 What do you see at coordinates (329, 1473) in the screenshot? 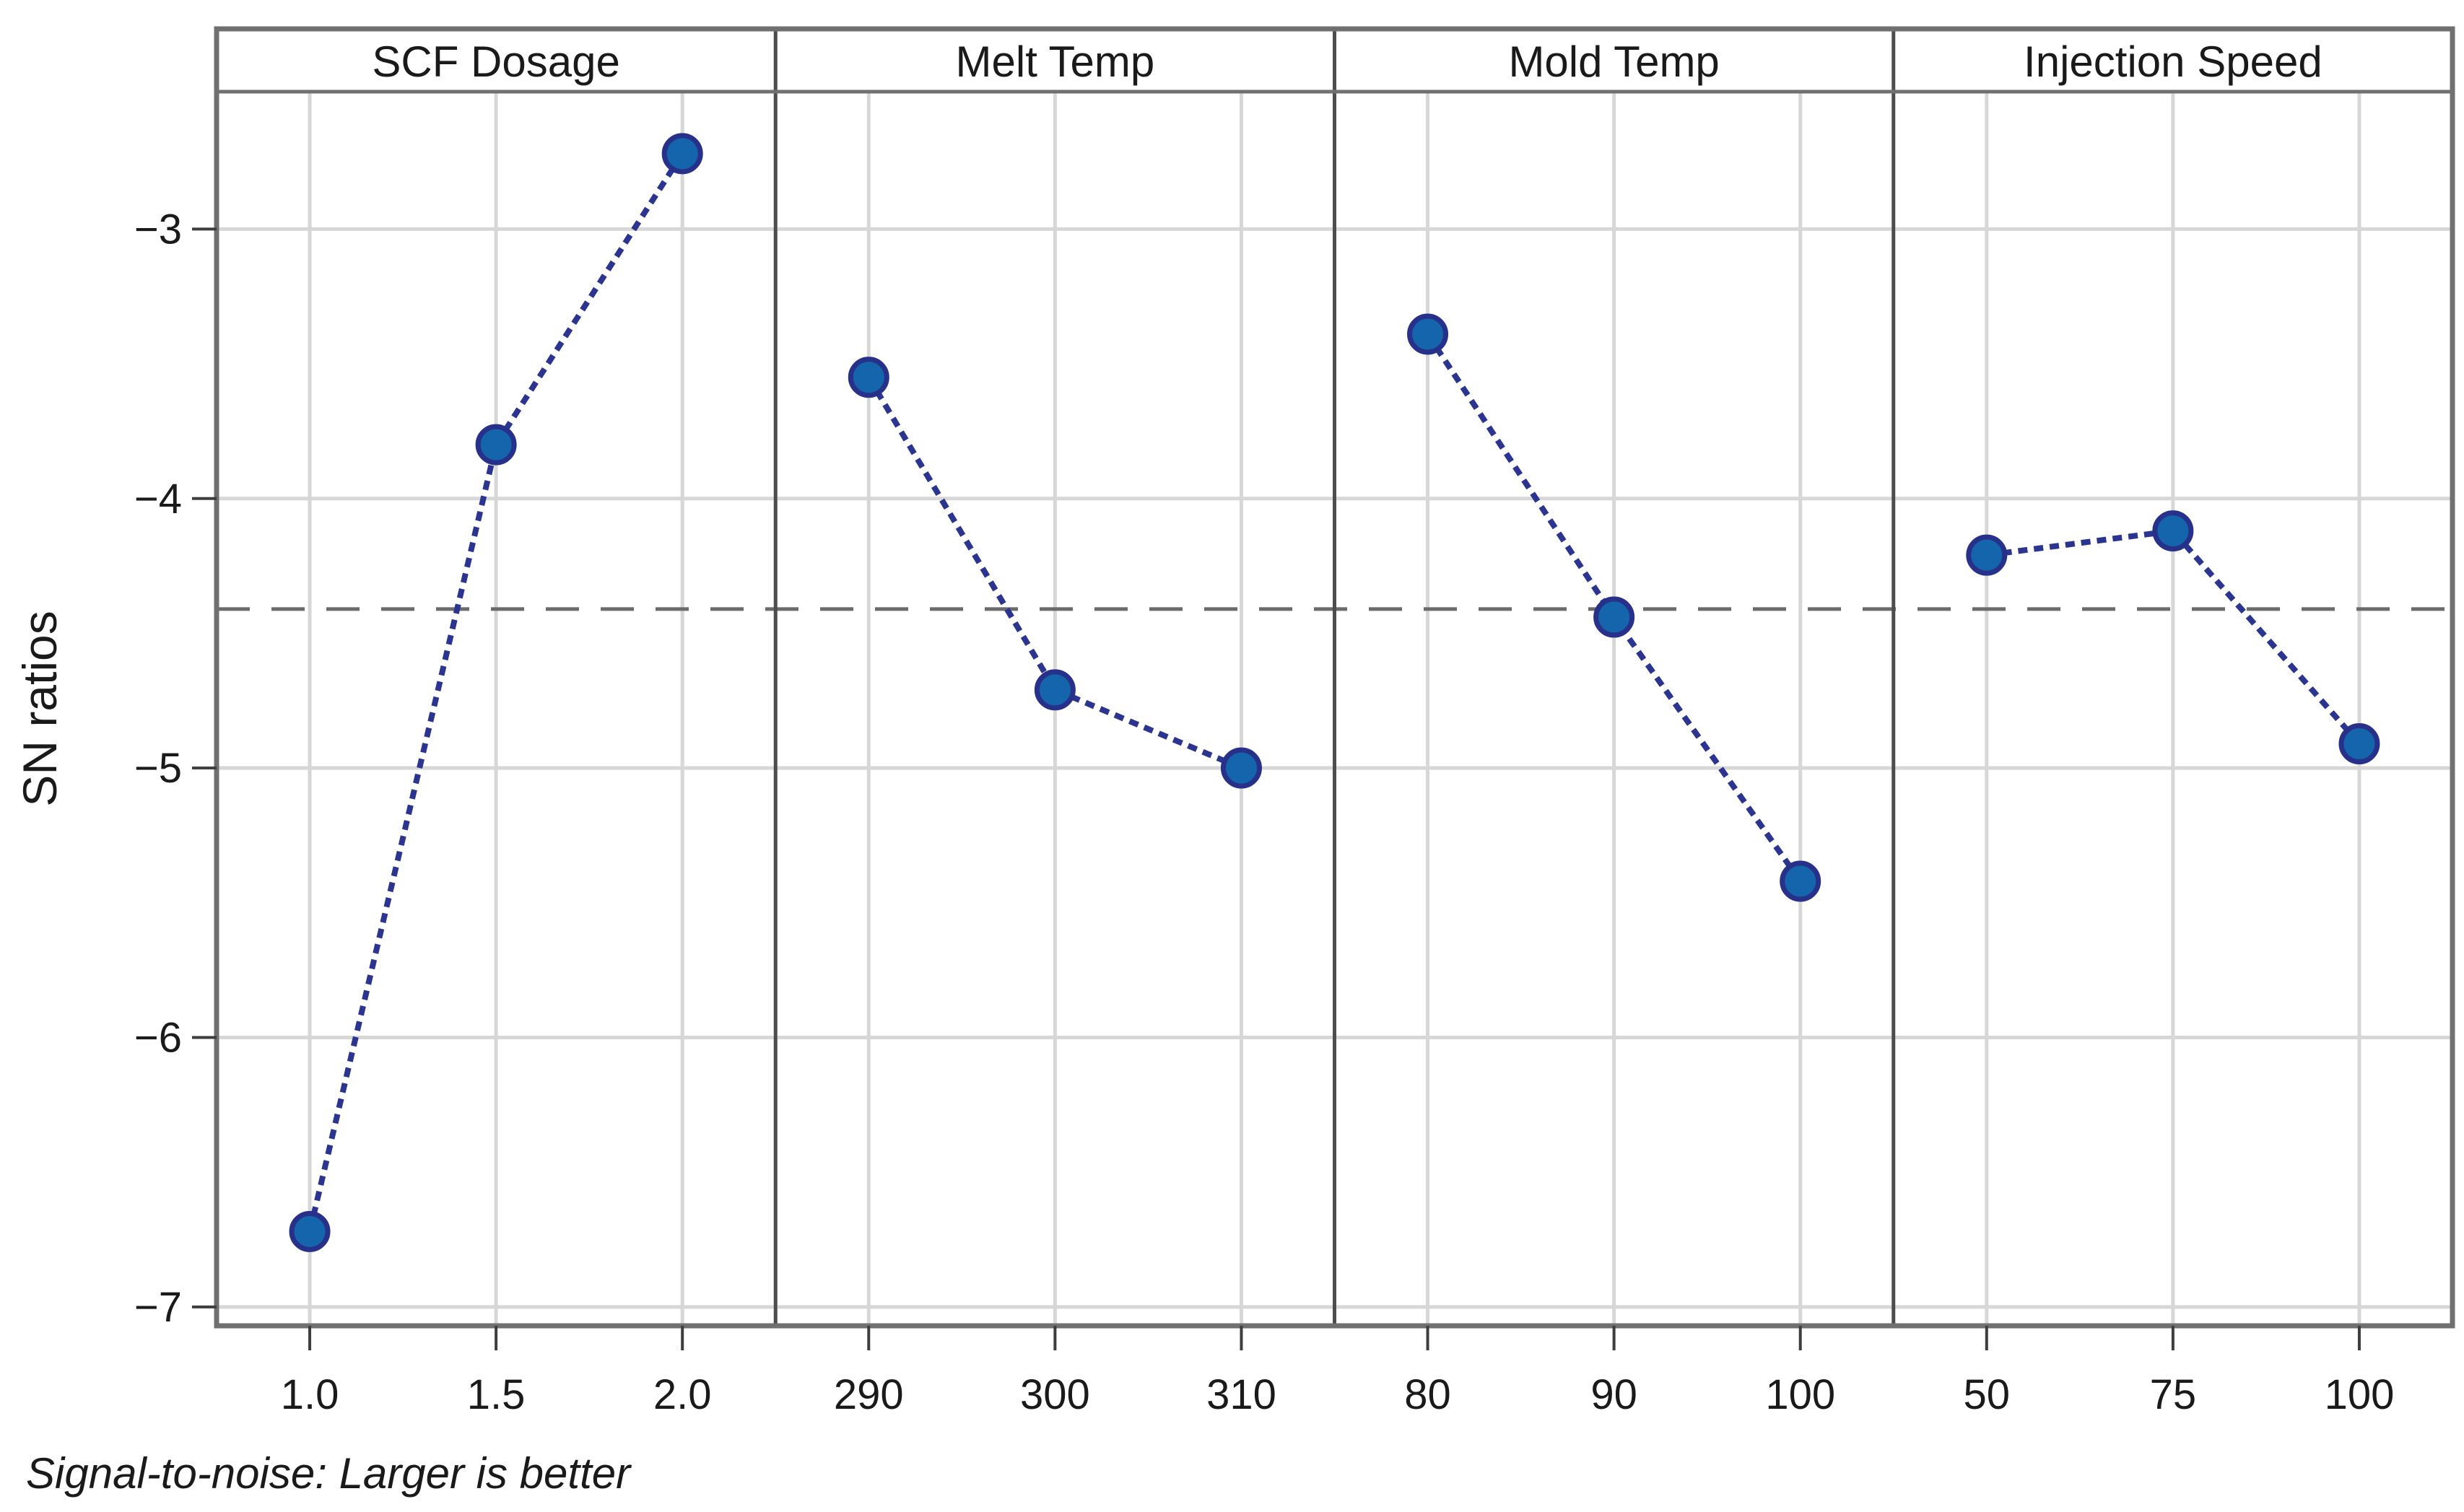
I see `footnote: Signal-to-noise: Larger is better` at bounding box center [329, 1473].